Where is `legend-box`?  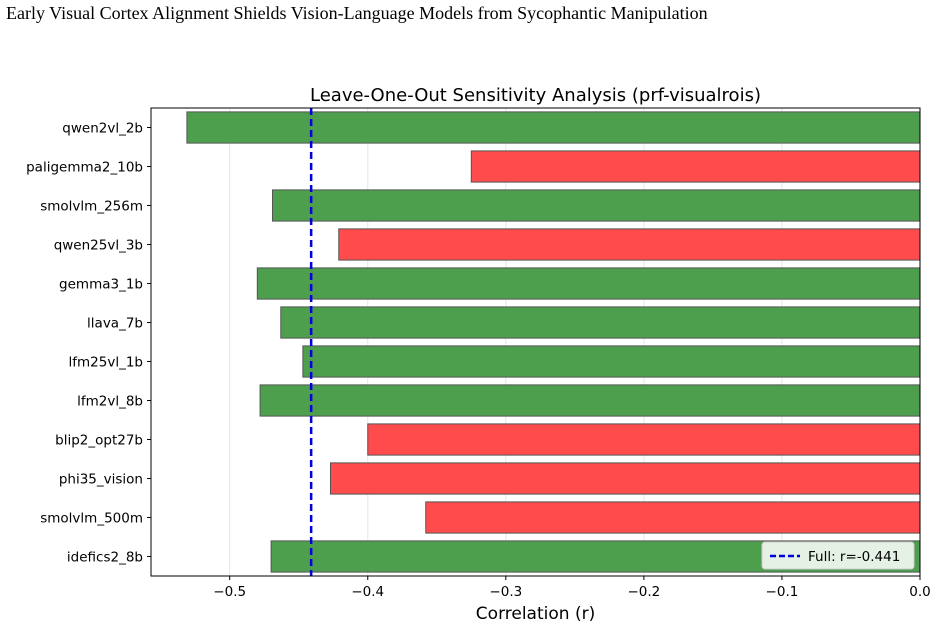 legend-box is located at coordinates (838, 555).